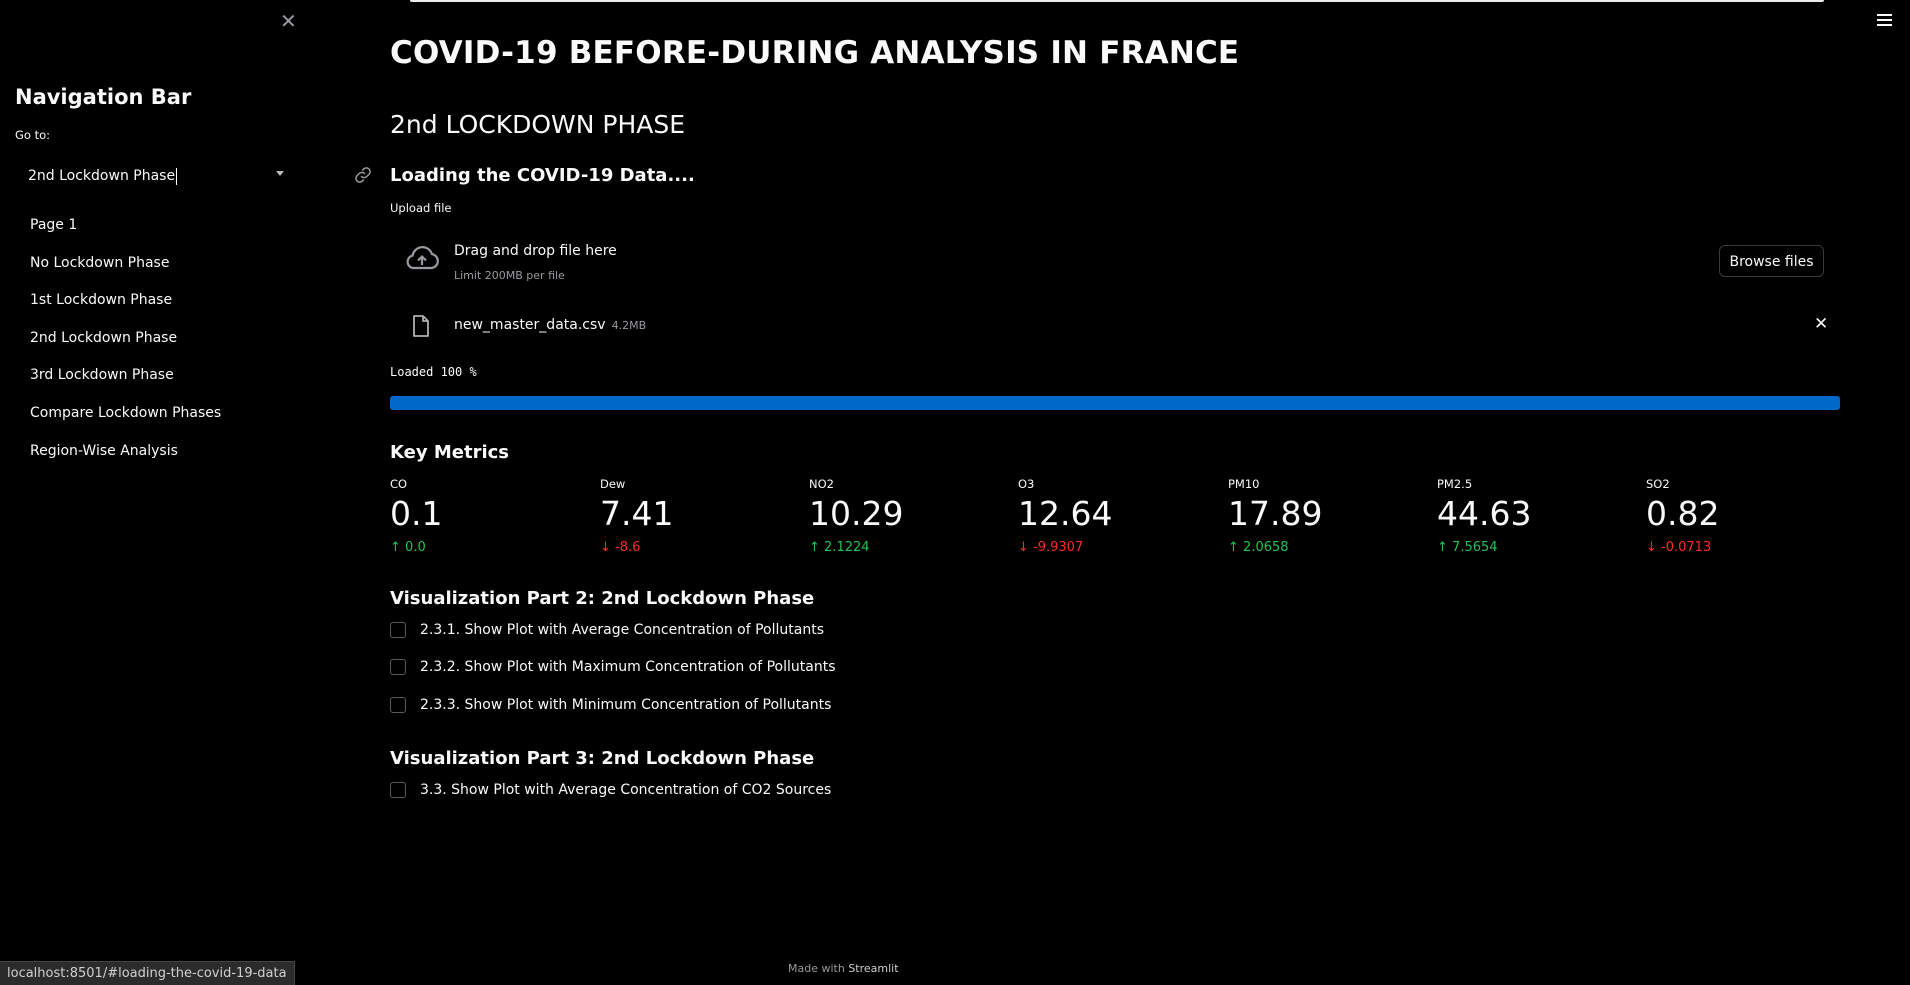  I want to click on hamburger-menu-icon, so click(1884, 21).